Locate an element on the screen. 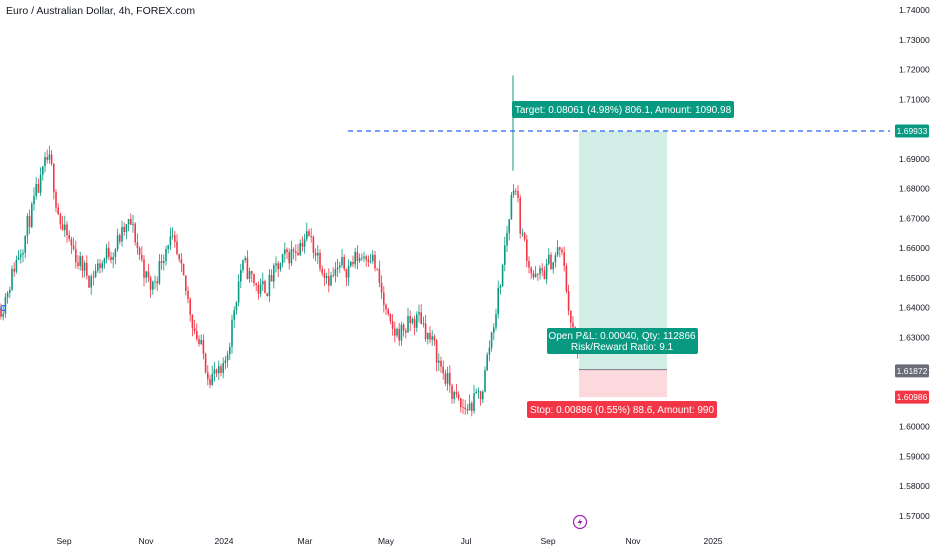  price-axis-label: 1.66000 is located at coordinates (914, 248).